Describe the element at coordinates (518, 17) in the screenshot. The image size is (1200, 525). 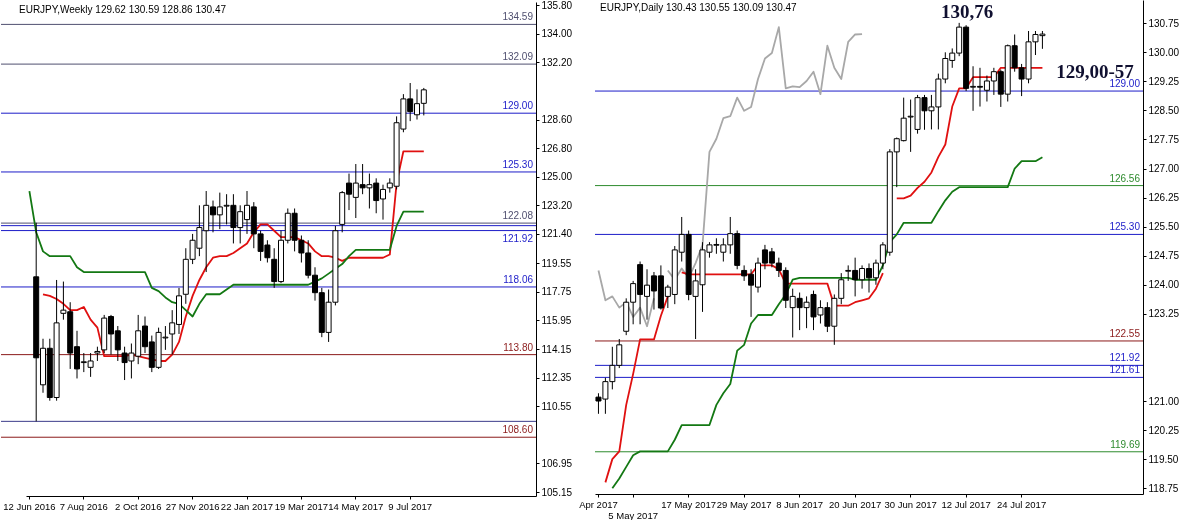
I see `ref-line-label: 134.59` at that location.